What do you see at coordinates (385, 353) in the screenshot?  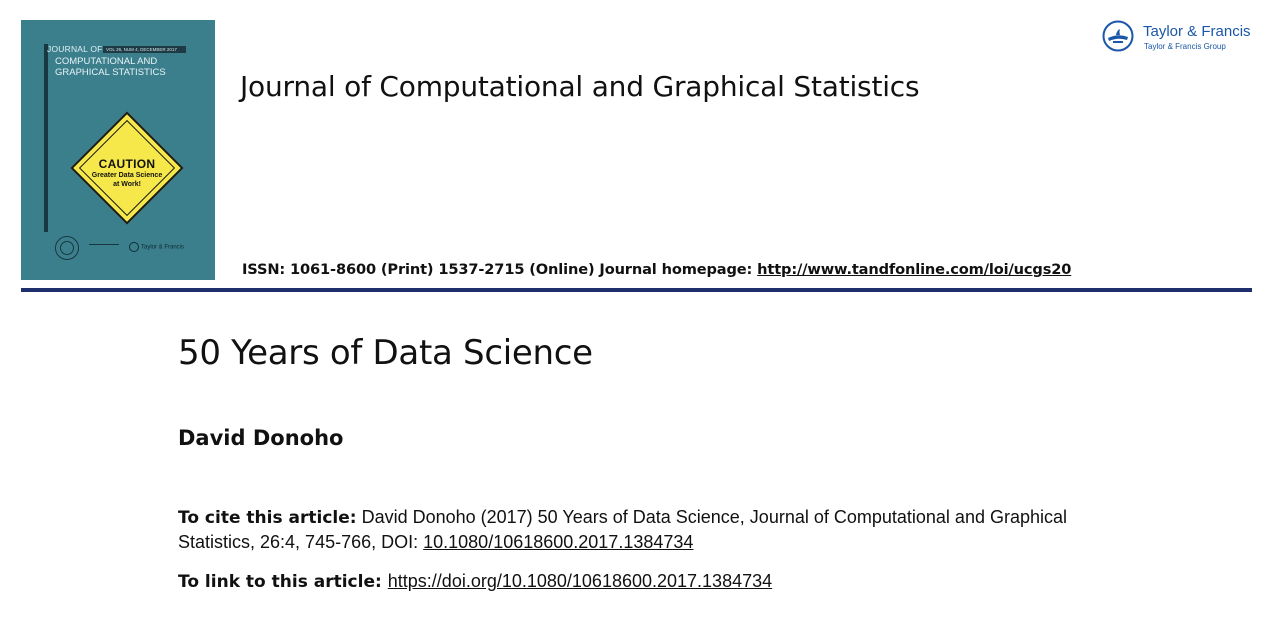 I see `article-title: 50 Years of Data Science` at bounding box center [385, 353].